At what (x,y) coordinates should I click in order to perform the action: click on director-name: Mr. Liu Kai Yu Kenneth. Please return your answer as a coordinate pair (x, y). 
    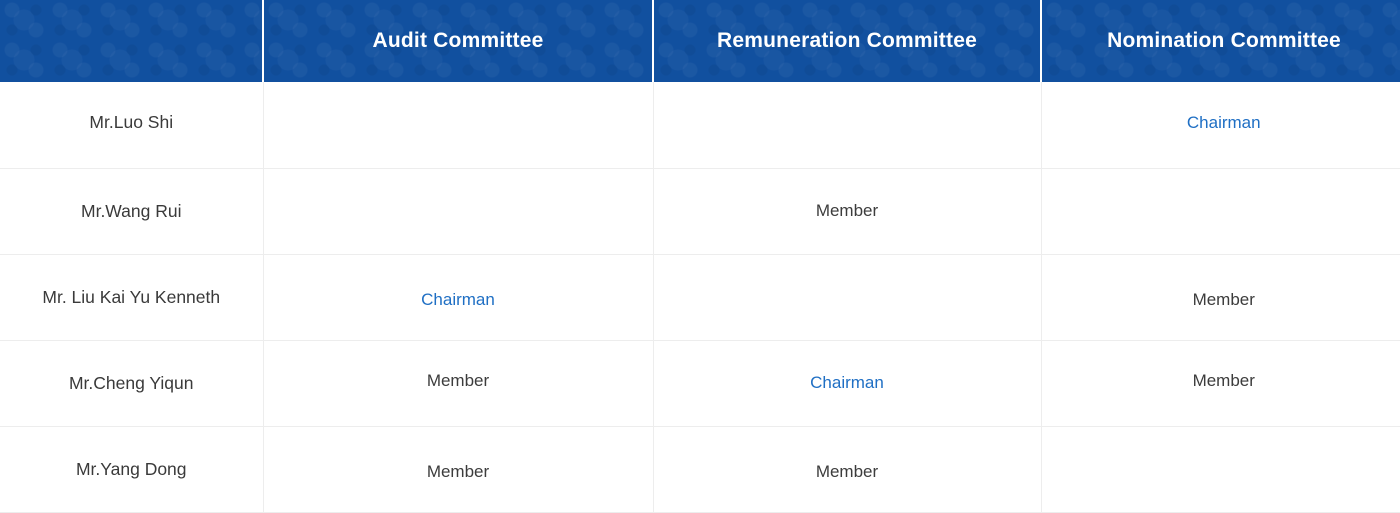
    Looking at the image, I should click on (131, 296).